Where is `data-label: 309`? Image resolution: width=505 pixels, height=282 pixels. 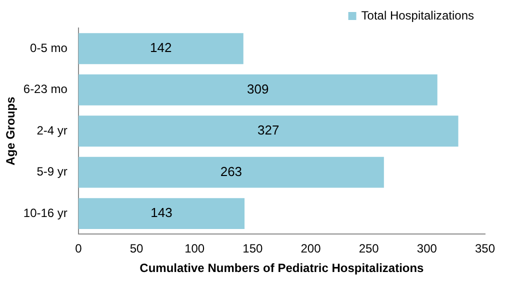 data-label: 309 is located at coordinates (258, 88).